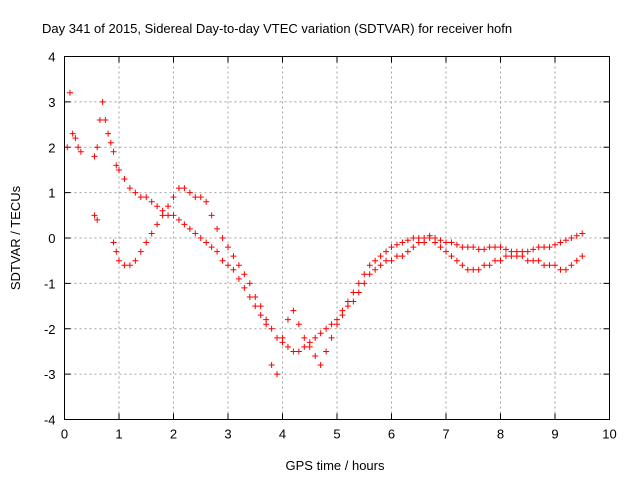 The height and width of the screenshot is (480, 640). Describe the element at coordinates (50, 374) in the screenshot. I see `y-tick-label: -3` at that location.